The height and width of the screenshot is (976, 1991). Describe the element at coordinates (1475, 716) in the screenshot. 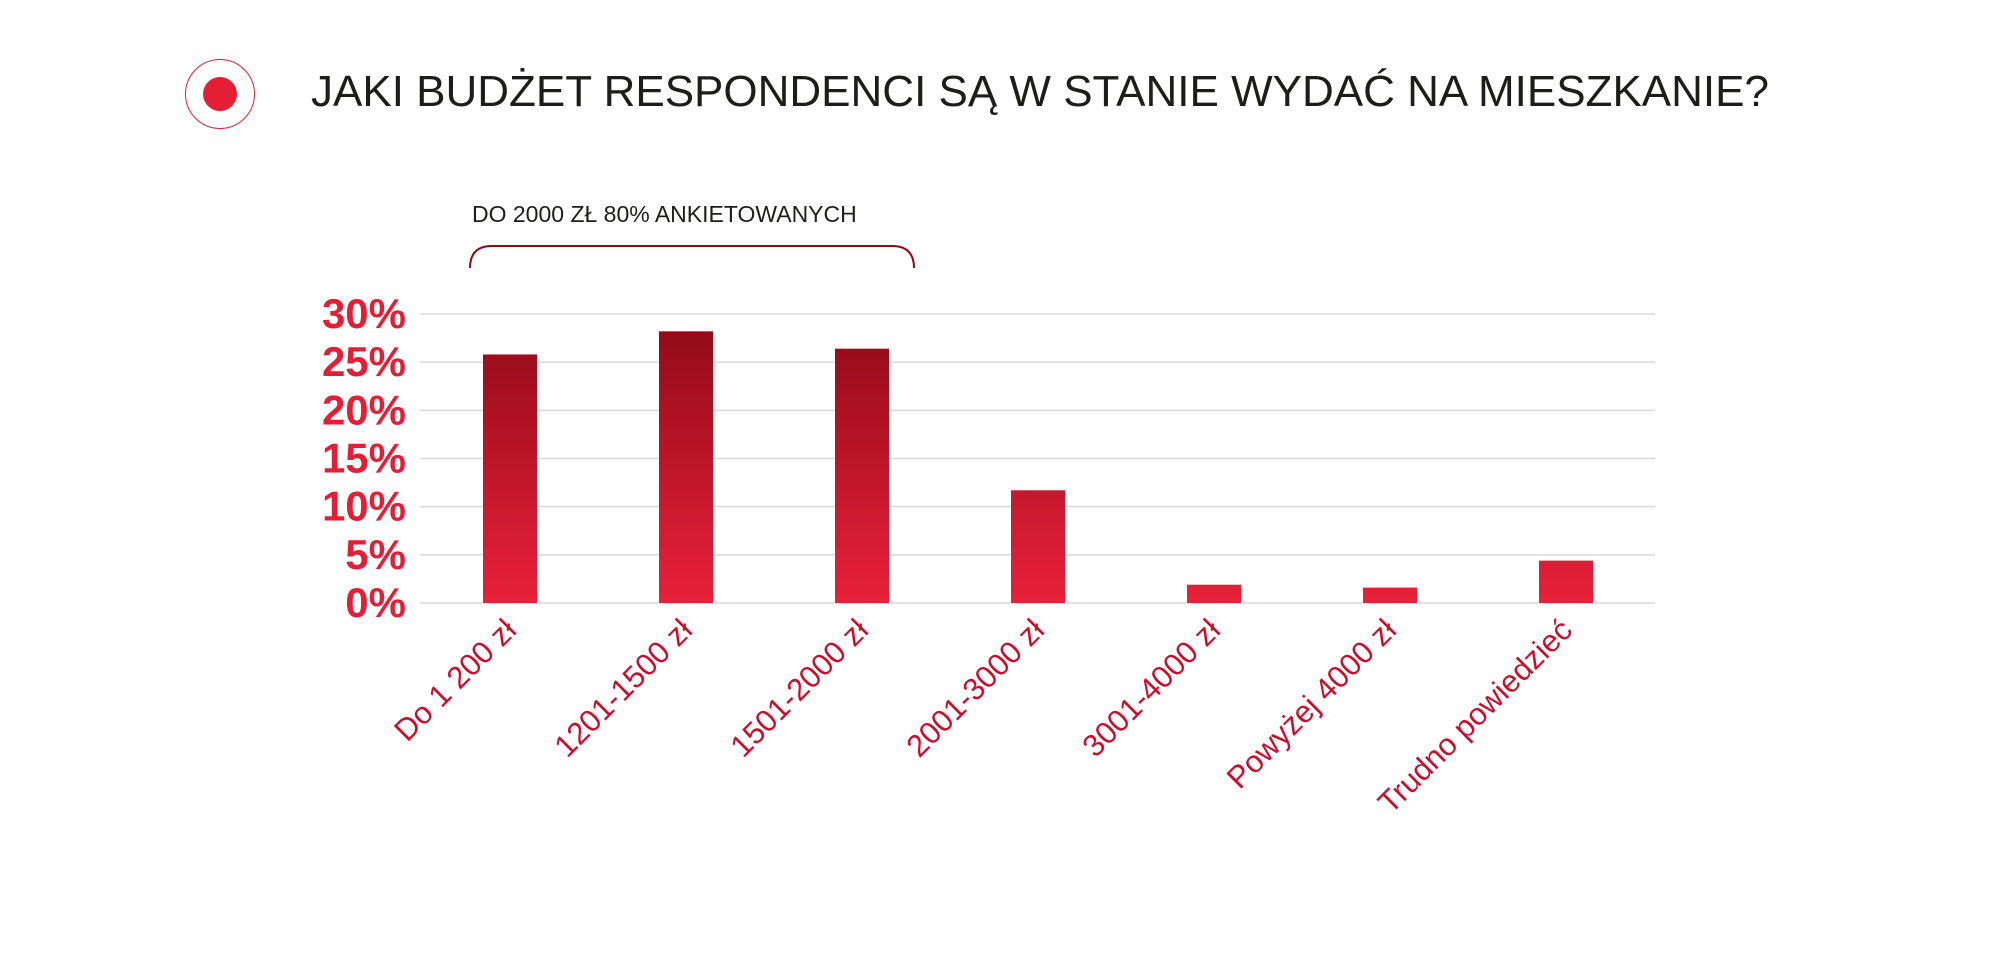

I see `x-tick-label: Trudno powiedzieć` at that location.